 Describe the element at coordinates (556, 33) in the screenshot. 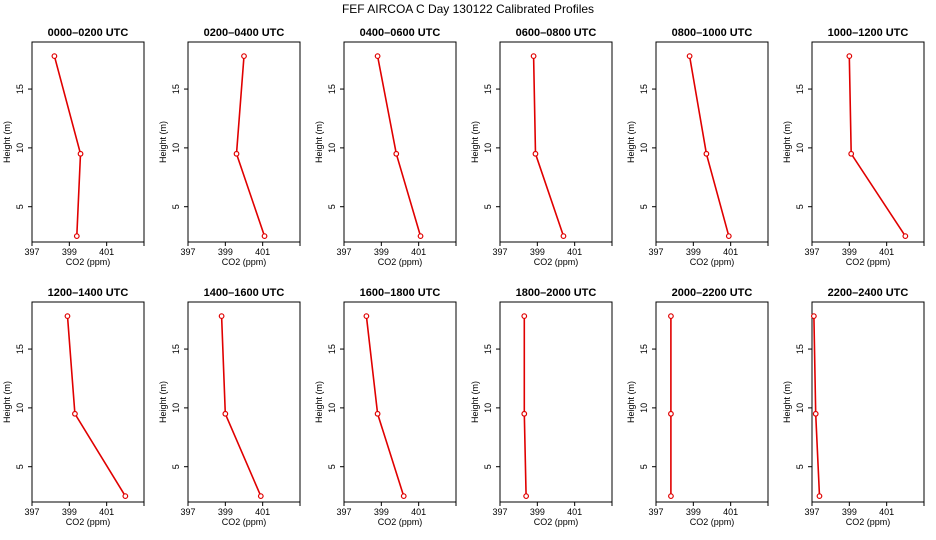

I see `panel-title: 0600–0800 UTC` at that location.